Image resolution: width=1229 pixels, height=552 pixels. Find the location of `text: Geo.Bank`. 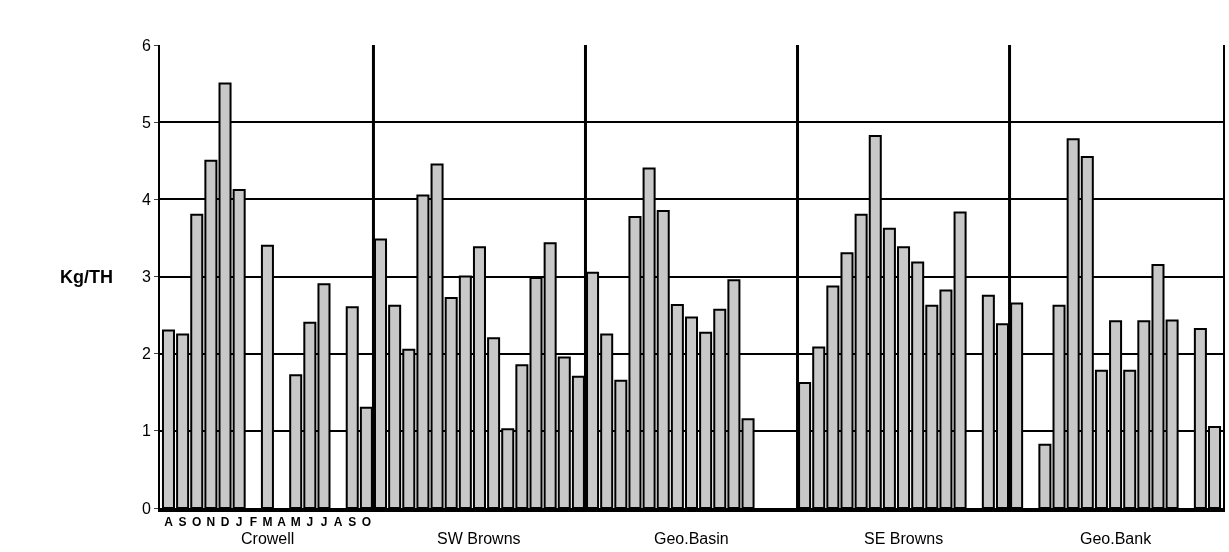

text: Geo.Bank is located at coordinates (1116, 538).